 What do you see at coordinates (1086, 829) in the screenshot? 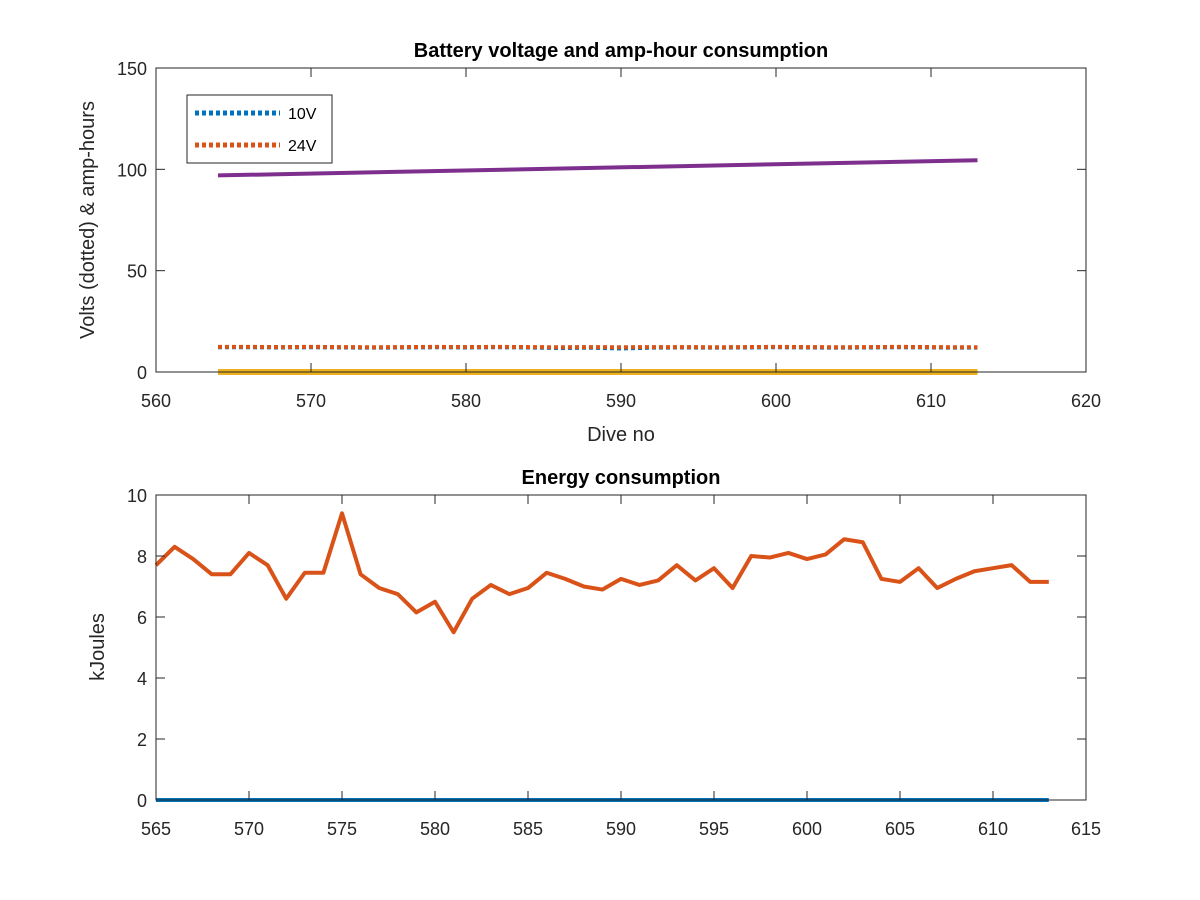
I see `x-tick-label: 615` at bounding box center [1086, 829].